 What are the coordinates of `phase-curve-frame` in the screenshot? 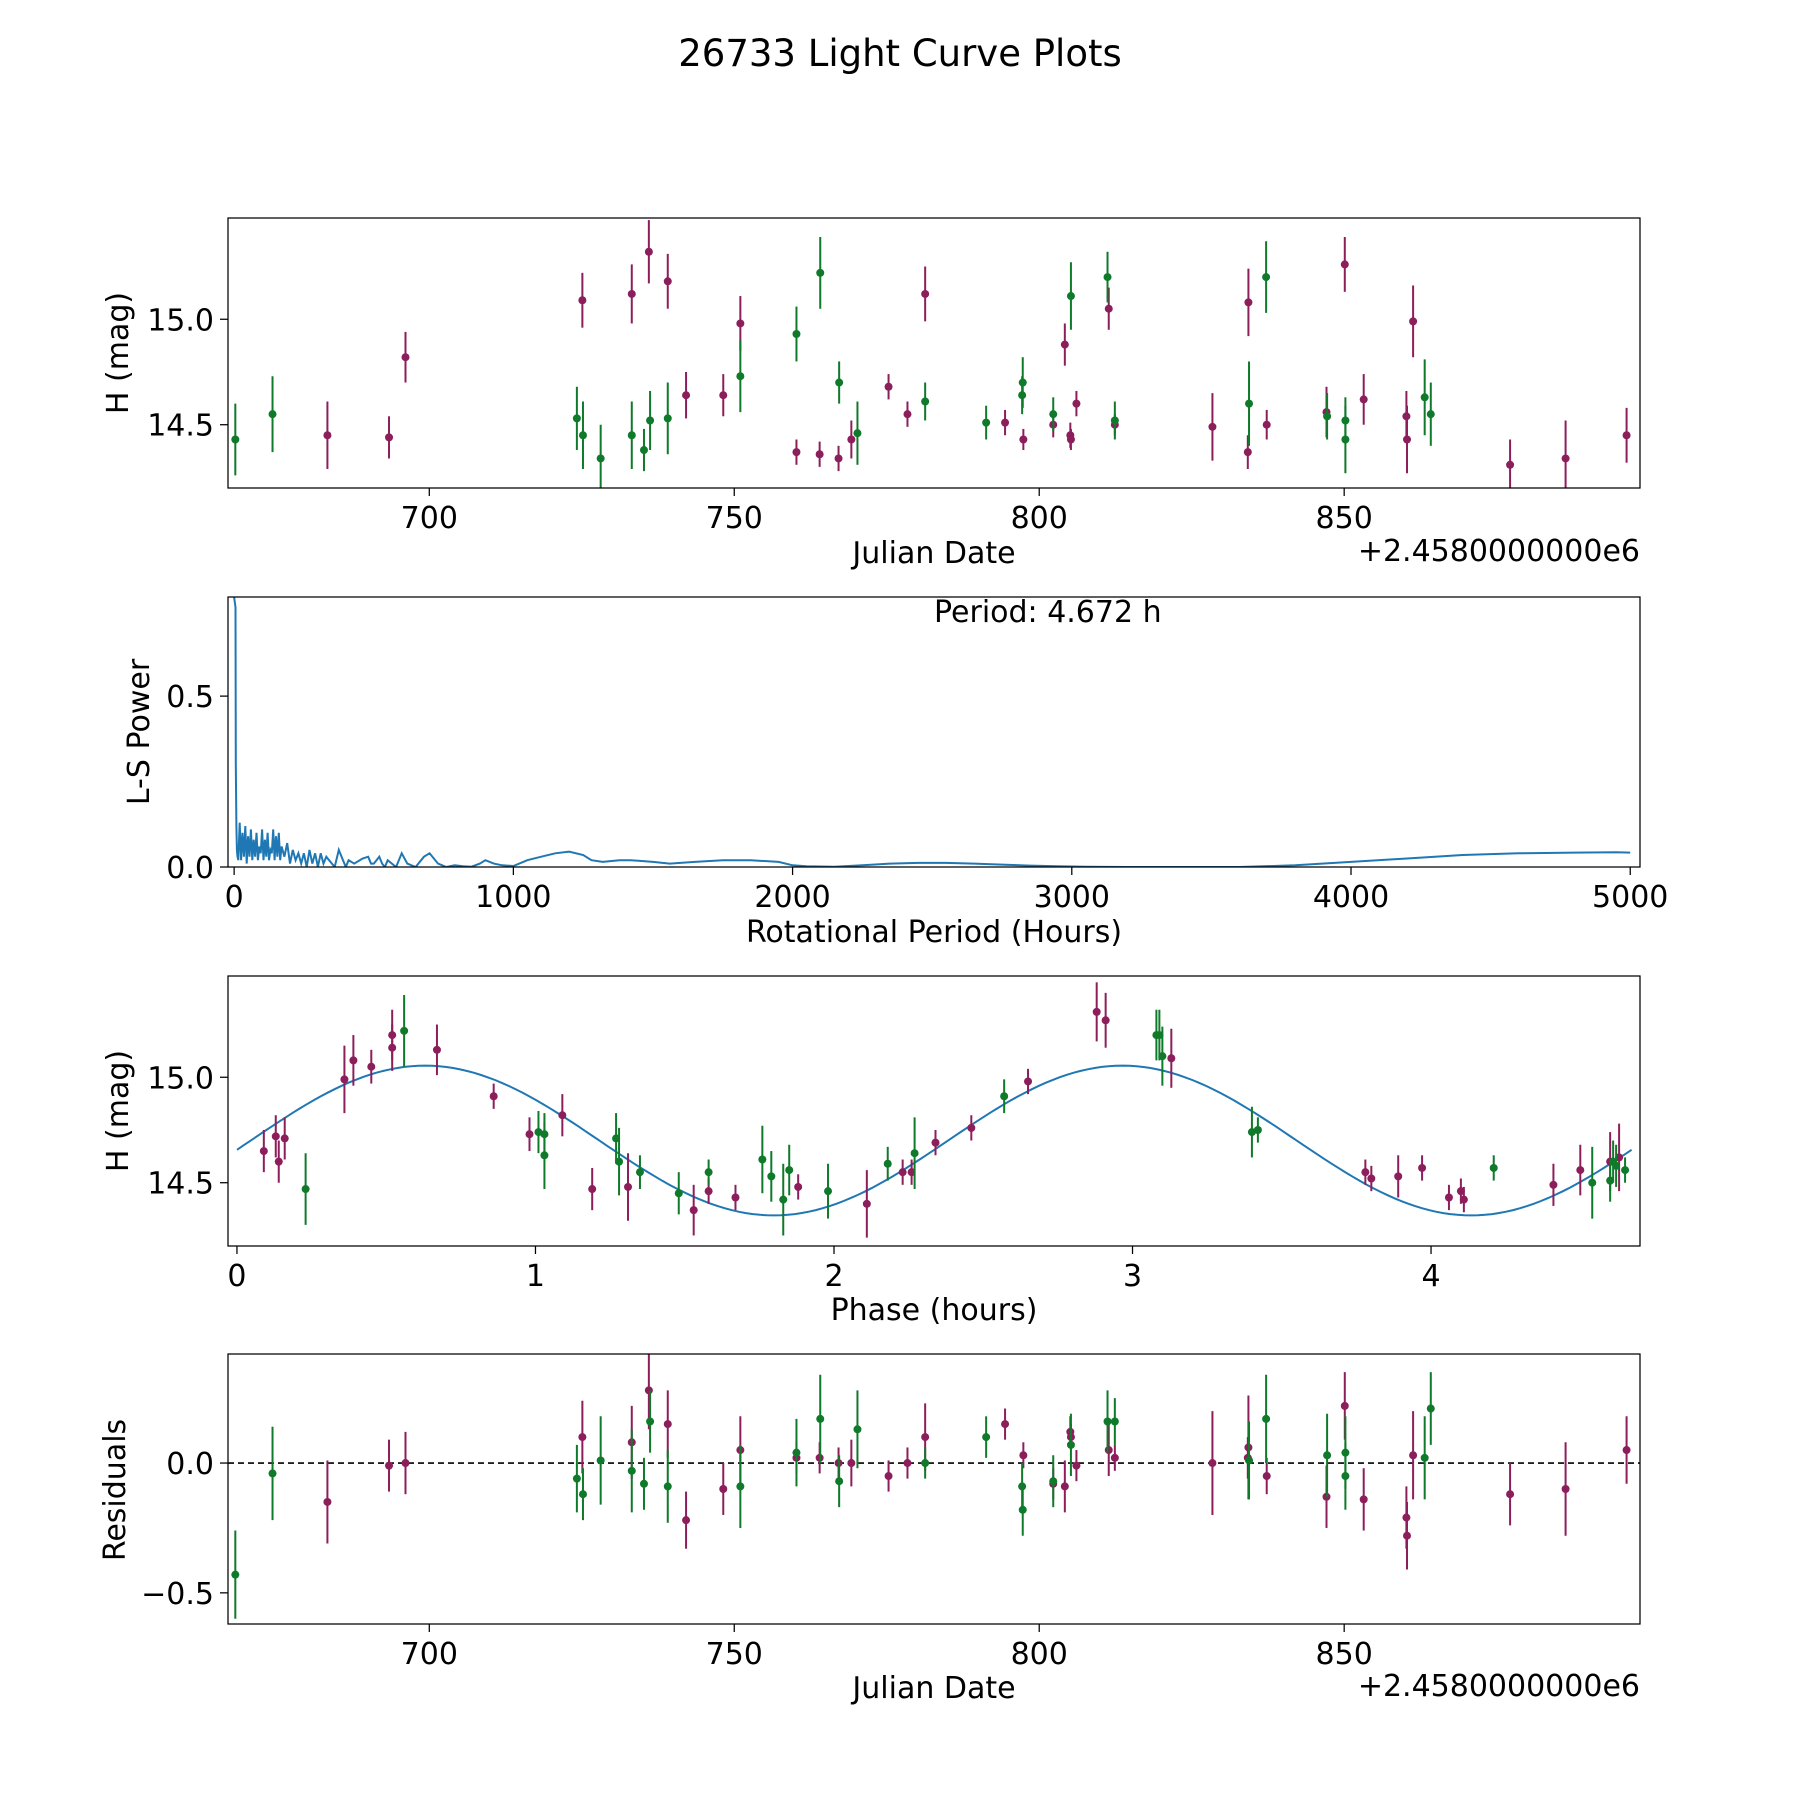 It's located at (934, 1111).